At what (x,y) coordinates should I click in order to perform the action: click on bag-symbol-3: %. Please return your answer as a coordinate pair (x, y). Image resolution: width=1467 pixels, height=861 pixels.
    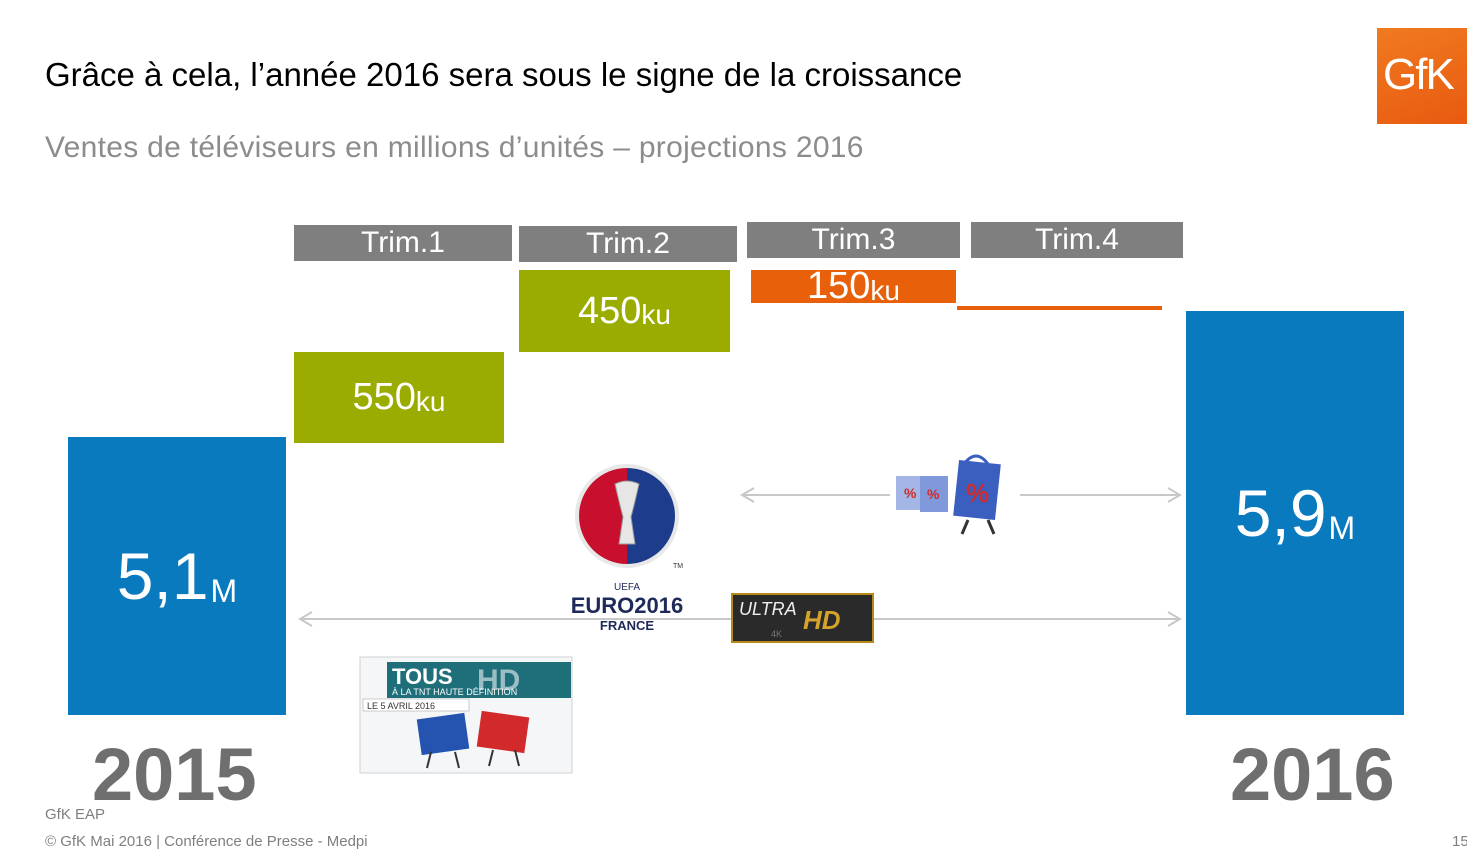
    Looking at the image, I should click on (977, 493).